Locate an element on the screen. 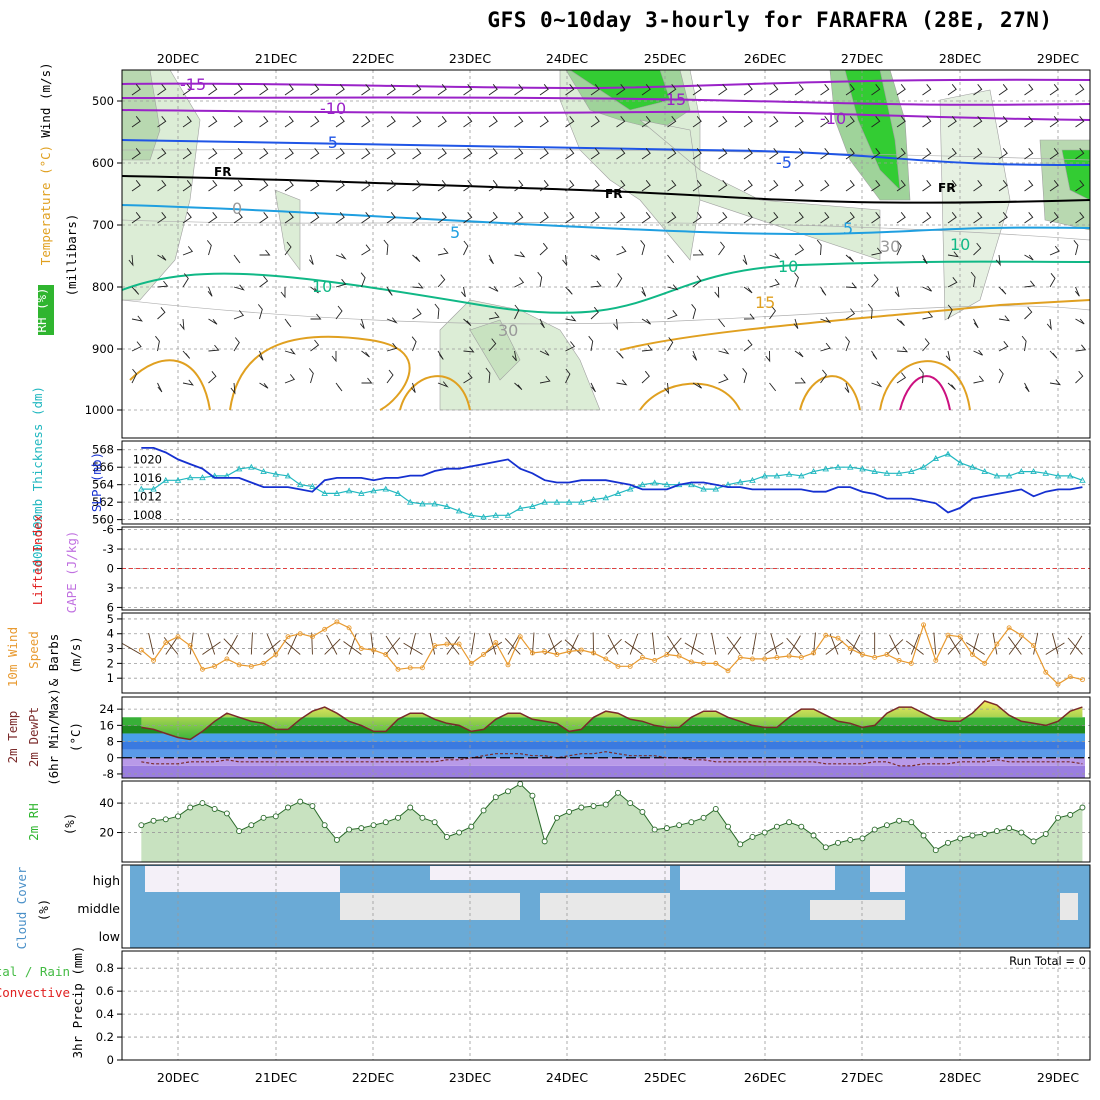 The width and height of the screenshot is (1100, 1100). rh2m-fill is located at coordinates (612, 822).